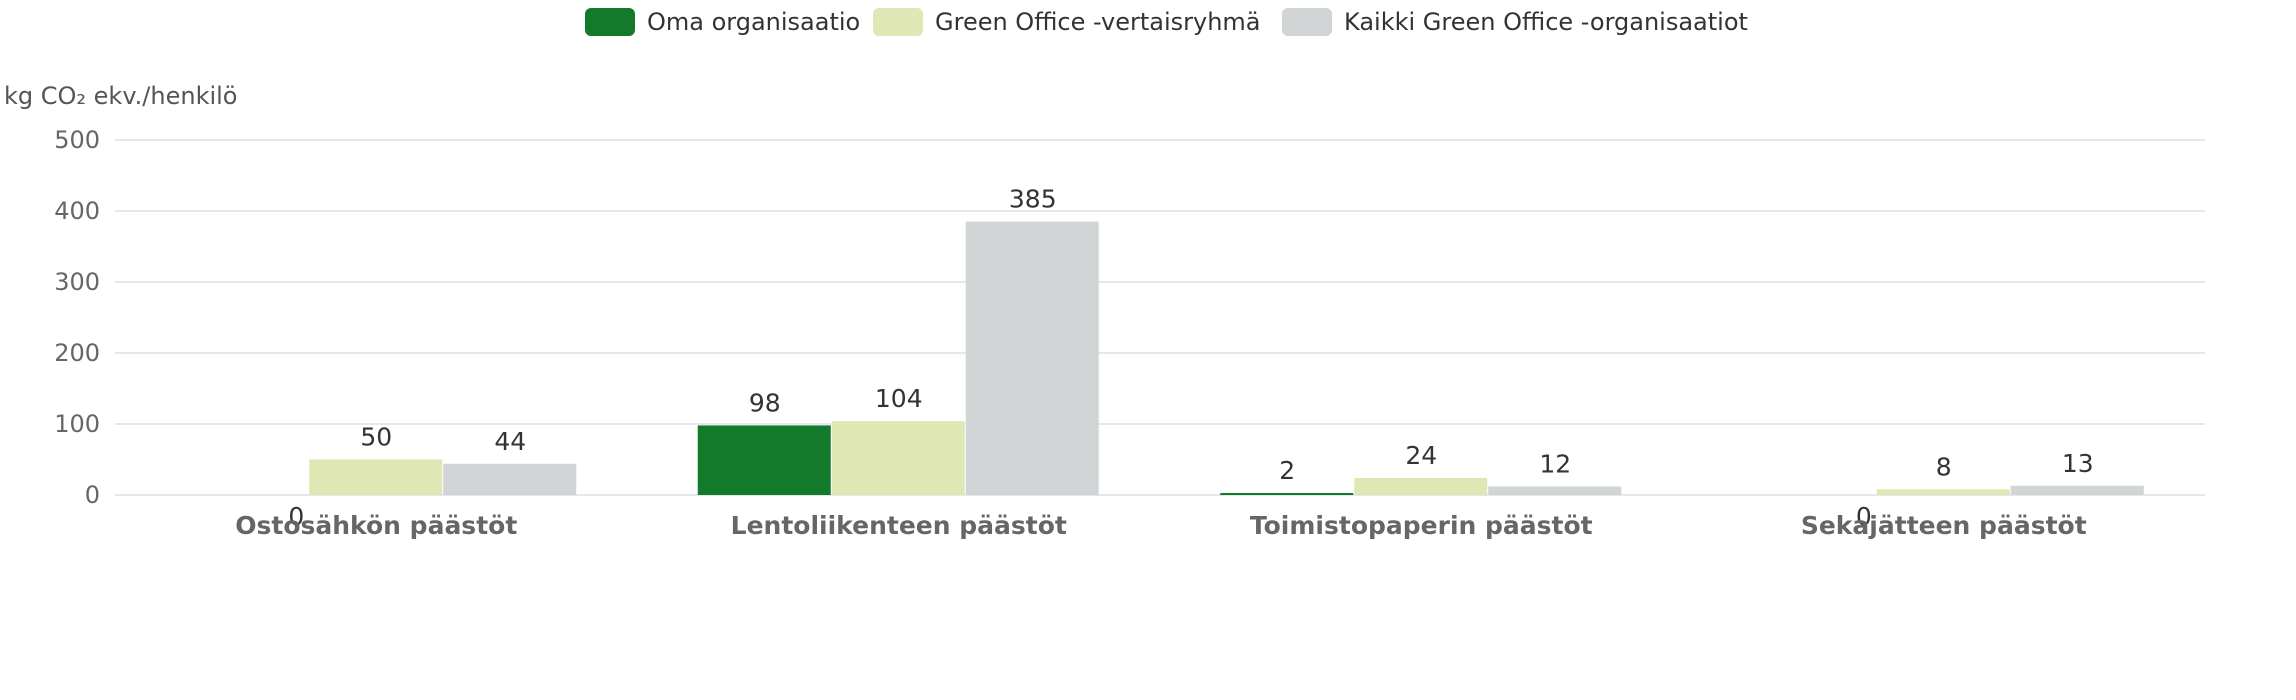 Image resolution: width=2296 pixels, height=700 pixels. I want to click on category-label-sekajatteen-paastot: Sekajätteen päästöt, so click(1944, 525).